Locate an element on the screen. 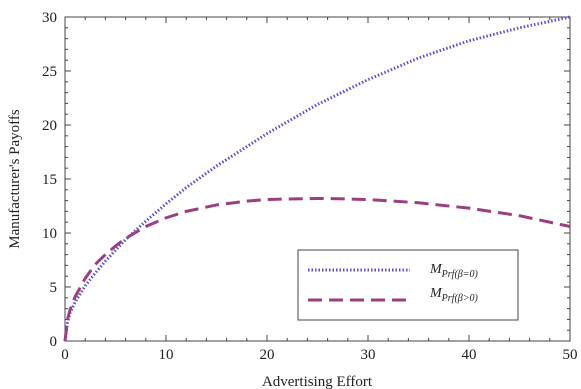  legend: MPrf(β=0) MPrf(β>0) is located at coordinates (408, 285).